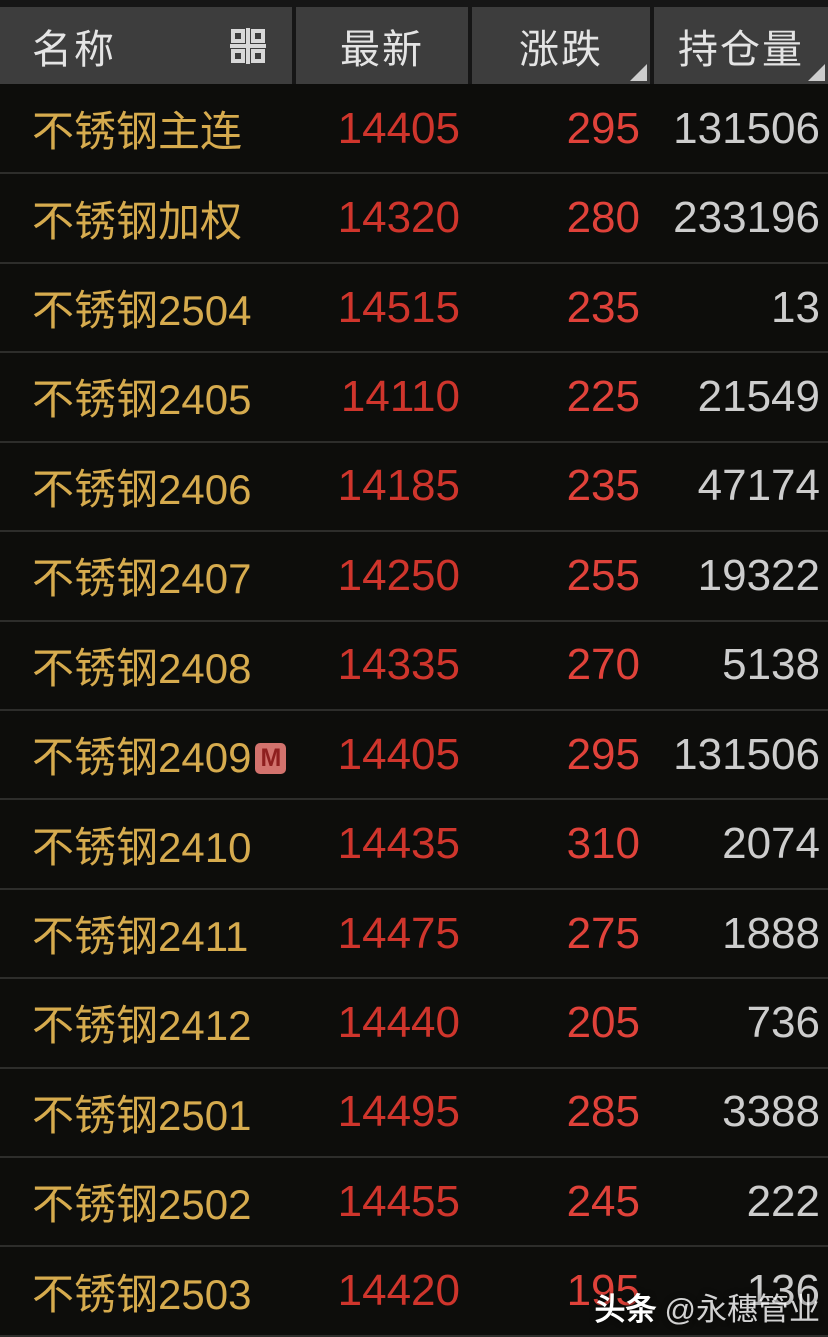  Describe the element at coordinates (248, 45) in the screenshot. I see `grid-layout-icon` at that location.